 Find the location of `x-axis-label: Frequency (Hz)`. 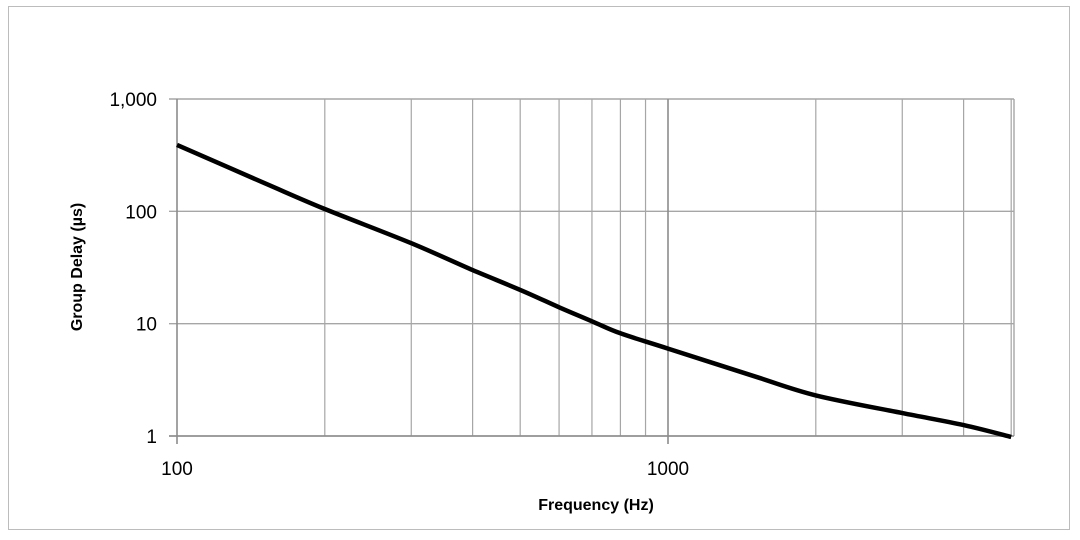

x-axis-label: Frequency (Hz) is located at coordinates (596, 505).